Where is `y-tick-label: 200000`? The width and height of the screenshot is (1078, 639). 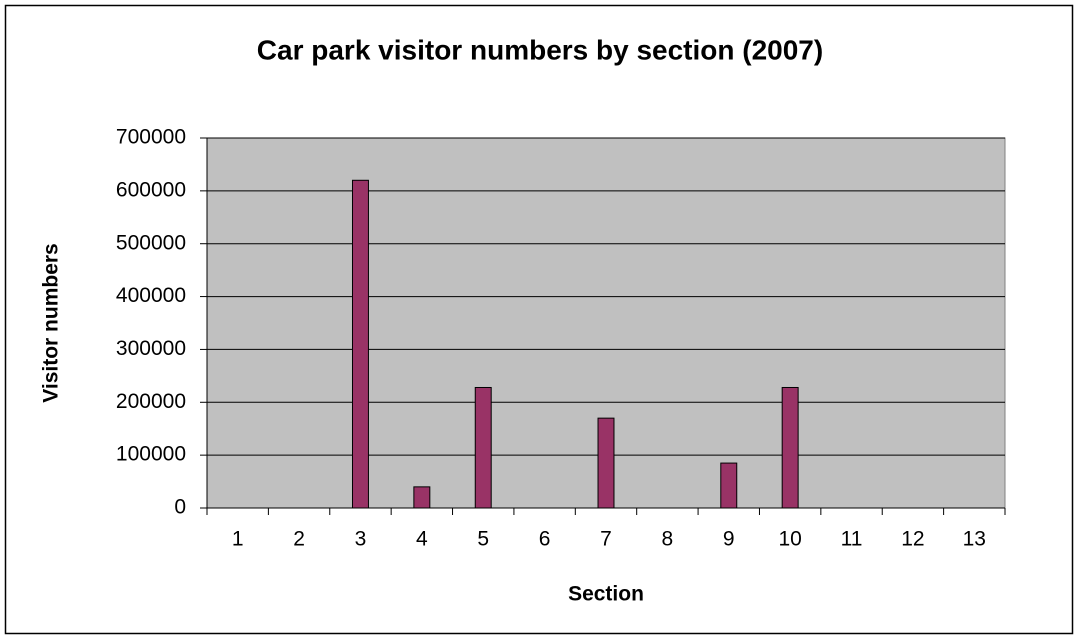
y-tick-label: 200000 is located at coordinates (151, 401).